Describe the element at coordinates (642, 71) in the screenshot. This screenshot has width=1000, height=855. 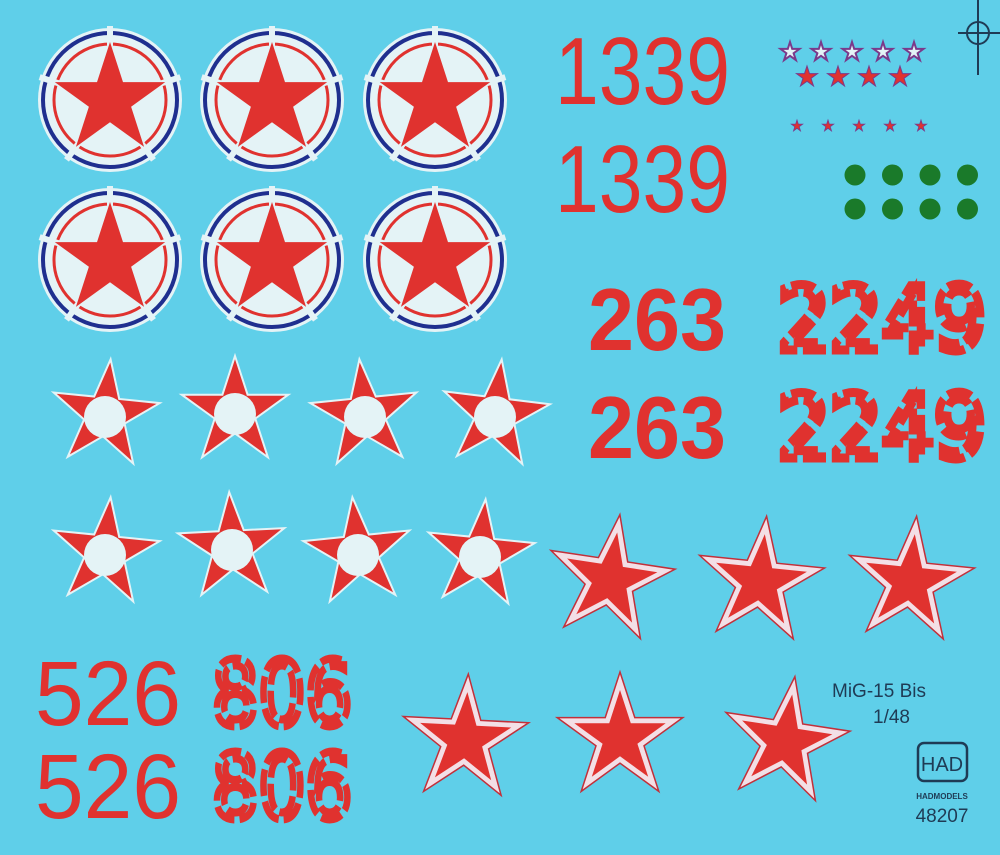
I see `number-1339-top: 1339` at that location.